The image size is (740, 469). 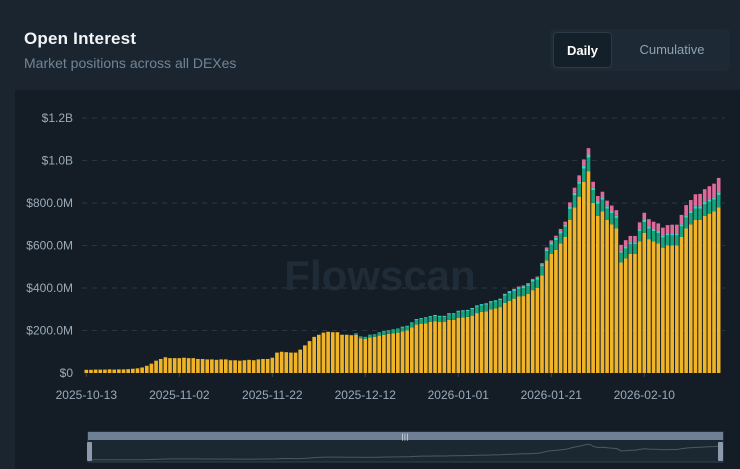 I want to click on cumulative-toggle-button: Cumulative, so click(x=672, y=49).